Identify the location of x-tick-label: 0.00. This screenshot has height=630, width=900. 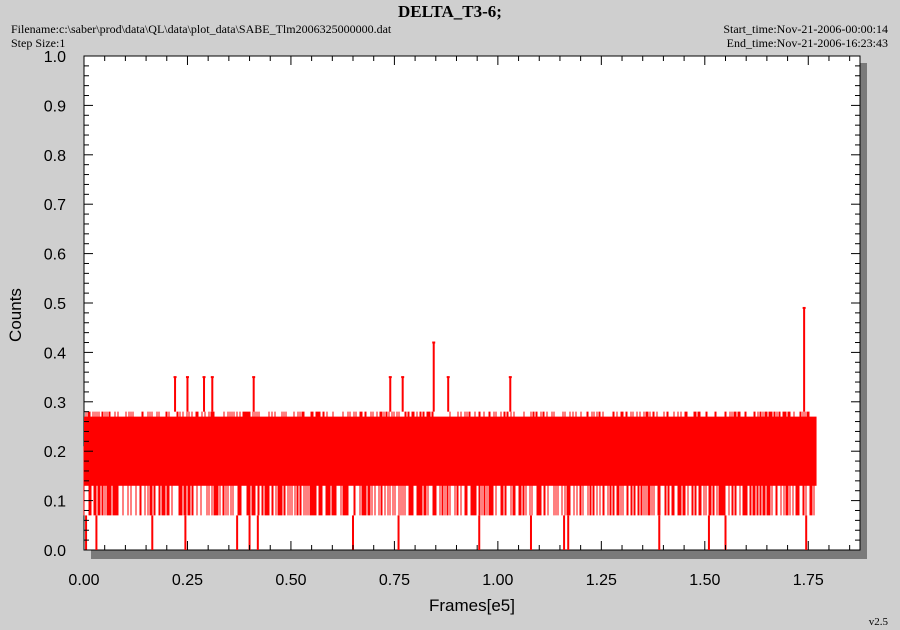
(83, 580).